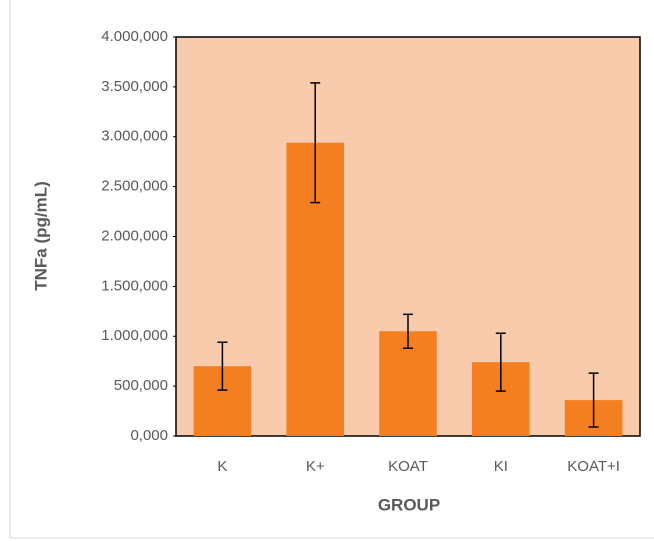 The height and width of the screenshot is (541, 654). What do you see at coordinates (593, 466) in the screenshot?
I see `x-tick-label: KOAT+I` at bounding box center [593, 466].